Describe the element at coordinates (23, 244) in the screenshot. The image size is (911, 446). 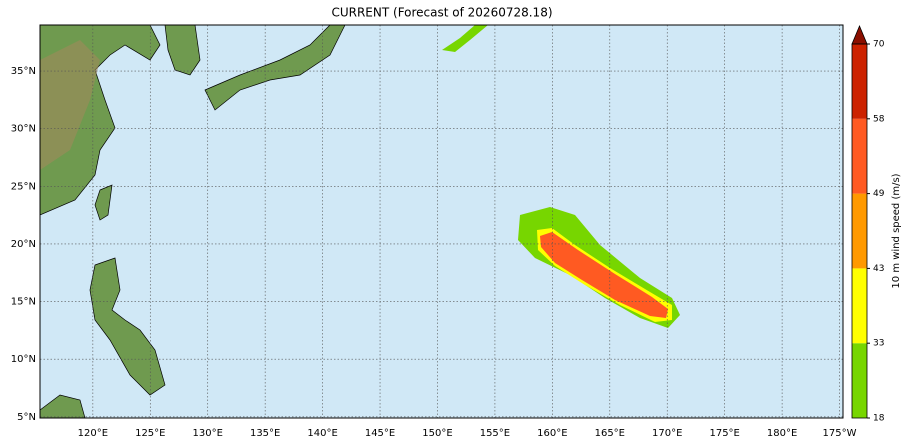
I see `y-tick-label: 20°N` at that location.